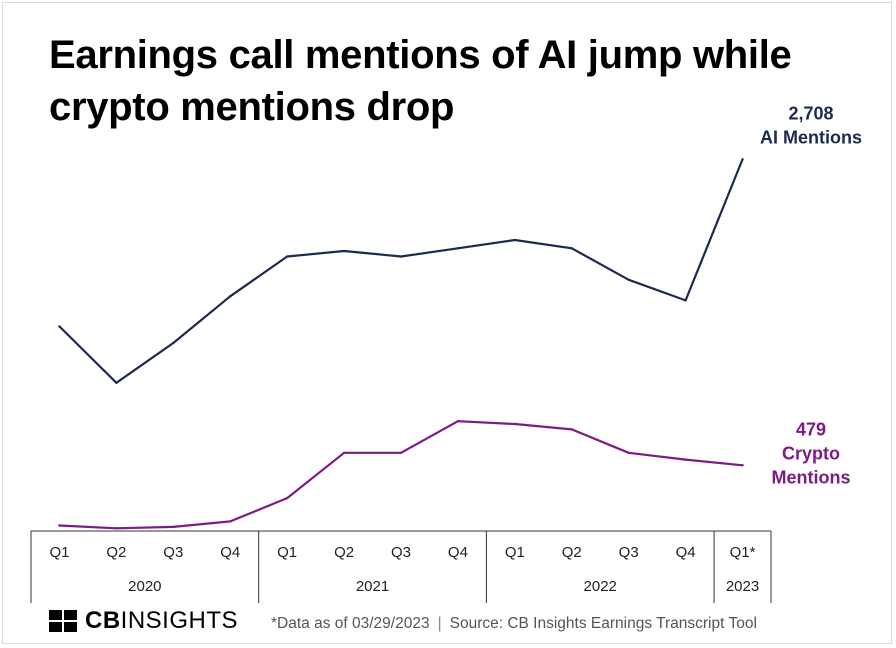  I want to click on x-year-label: 2022, so click(600, 586).